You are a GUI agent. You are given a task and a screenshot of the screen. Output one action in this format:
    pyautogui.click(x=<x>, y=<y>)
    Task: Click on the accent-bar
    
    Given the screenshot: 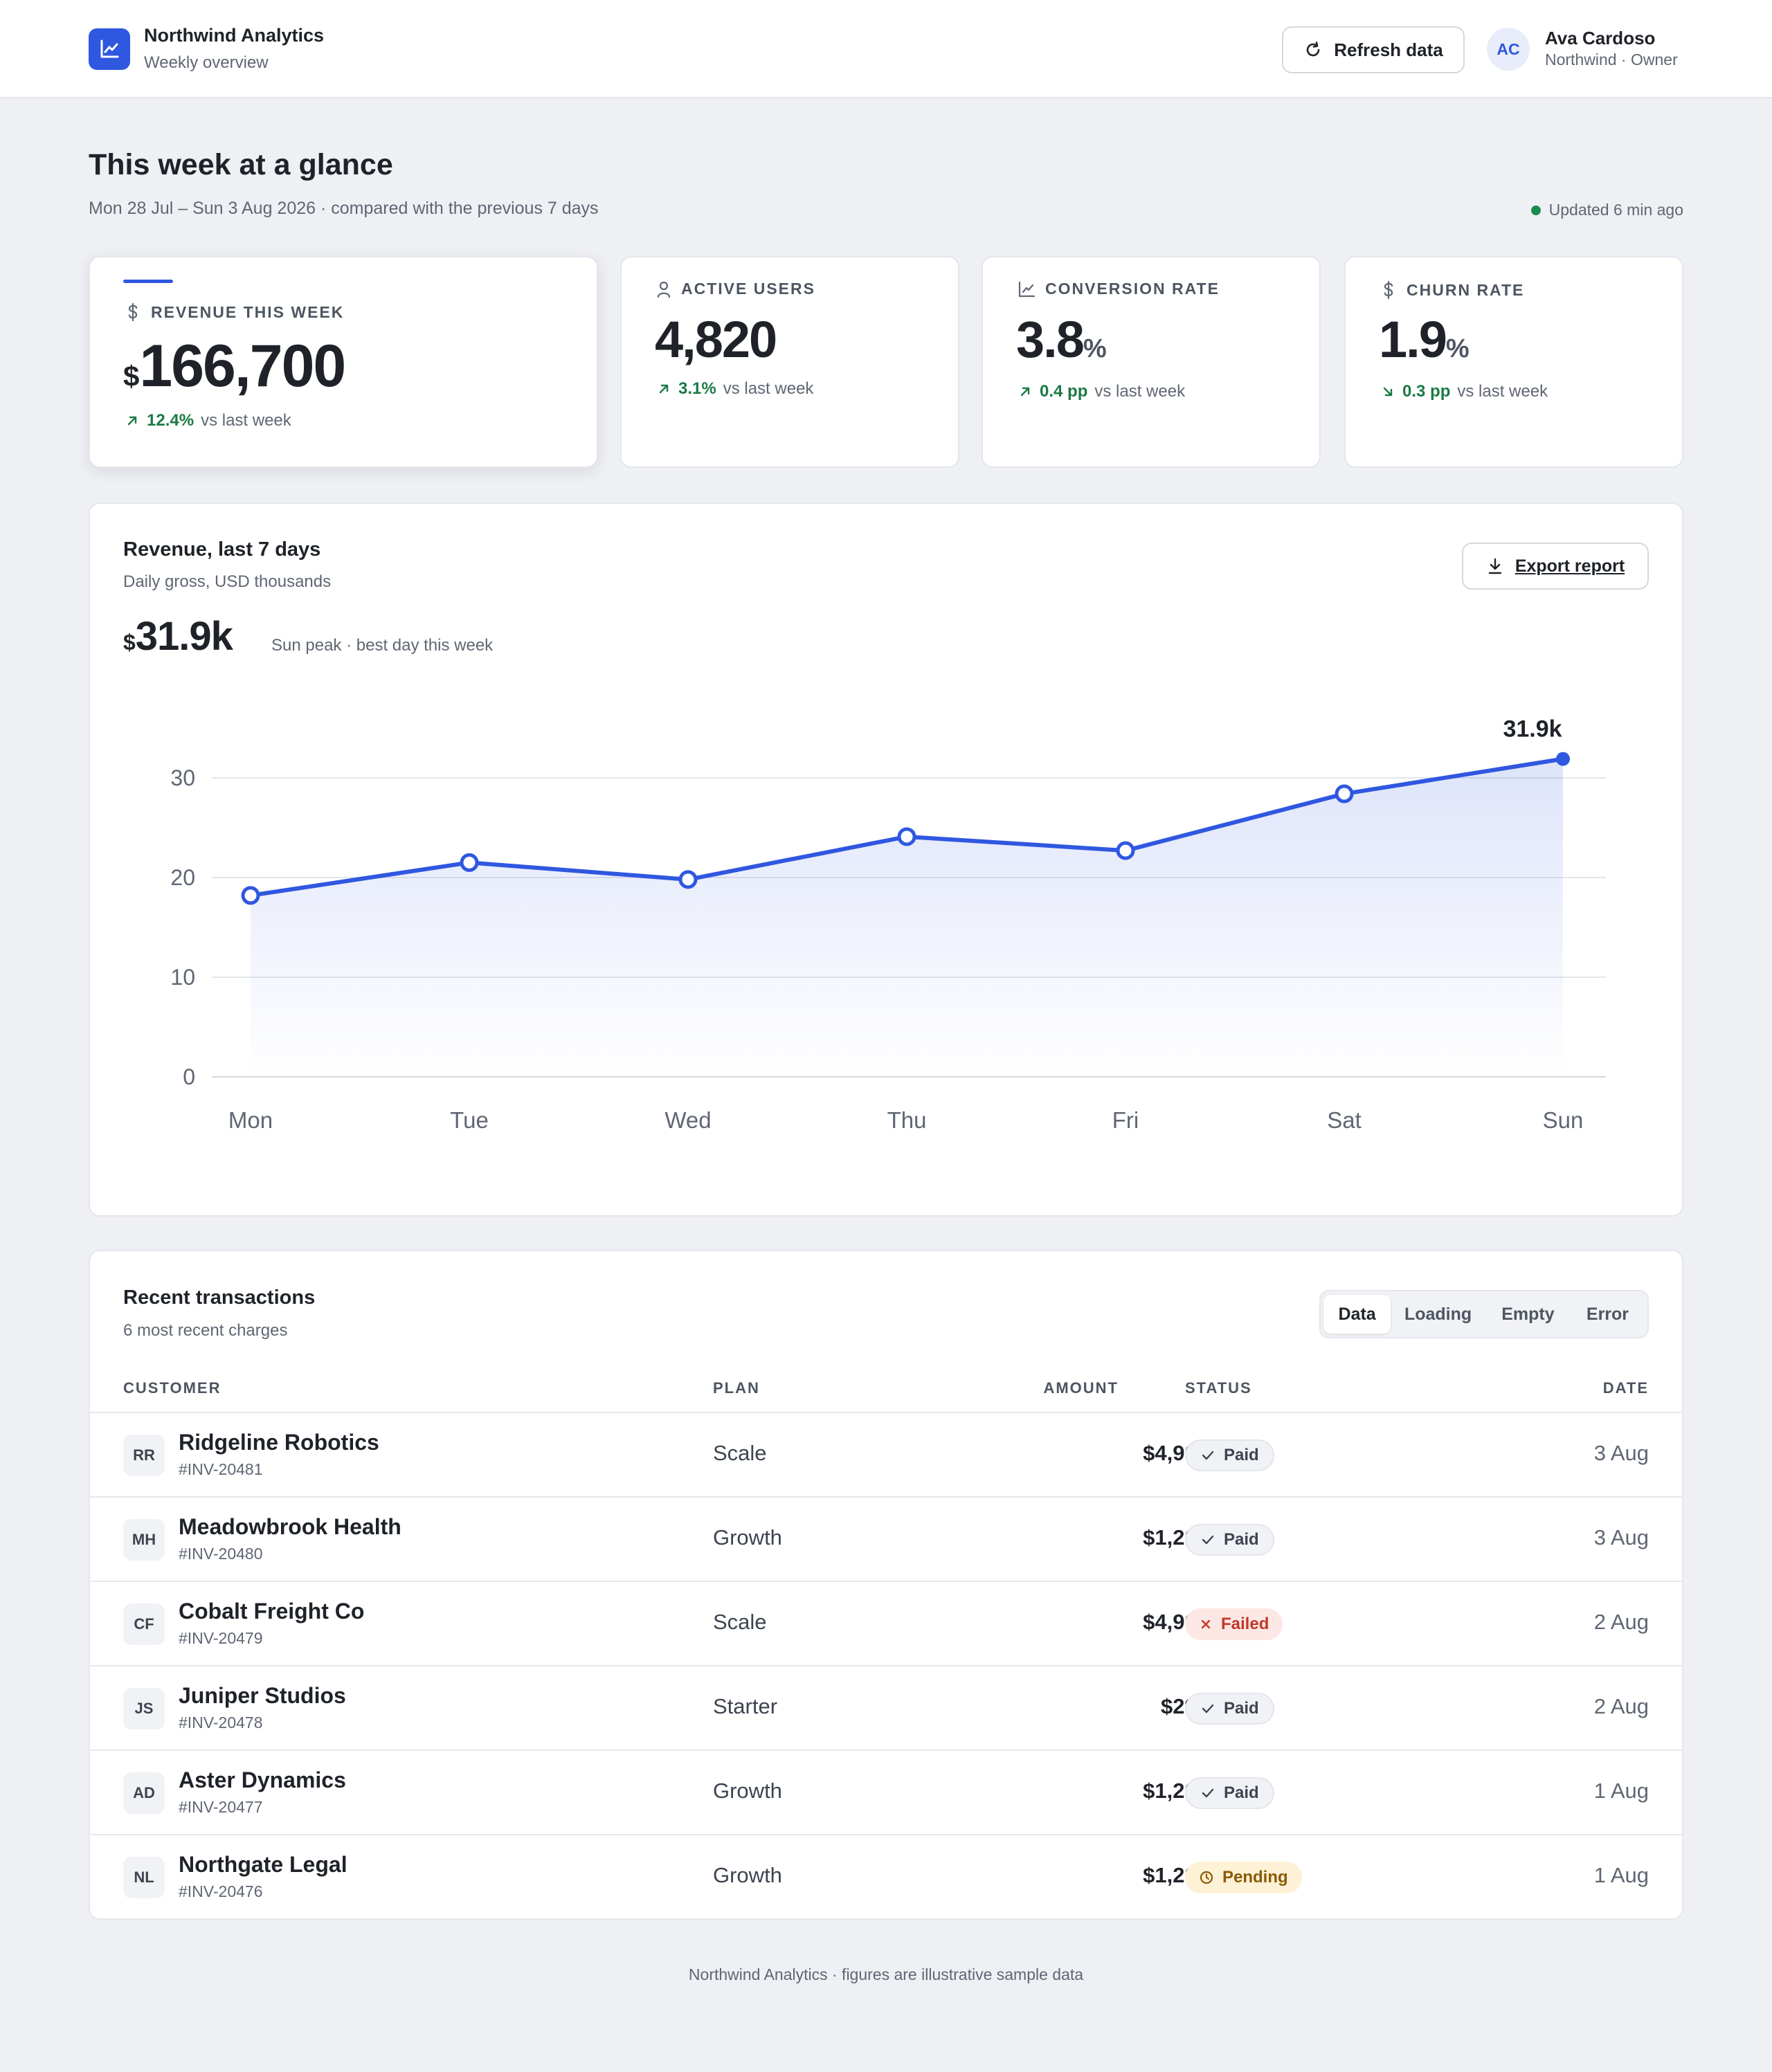 What is the action you would take?
    pyautogui.click(x=148, y=281)
    